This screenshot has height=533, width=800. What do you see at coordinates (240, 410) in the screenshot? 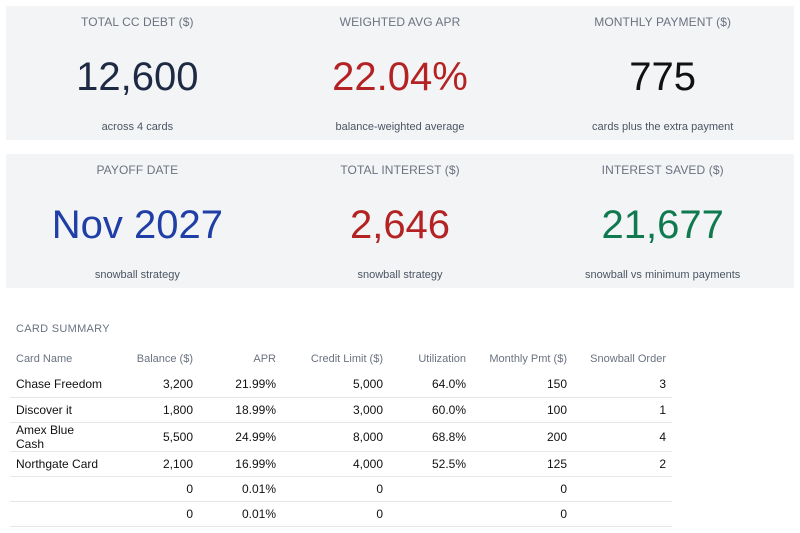
I see `apr-cell: 18.99%` at bounding box center [240, 410].